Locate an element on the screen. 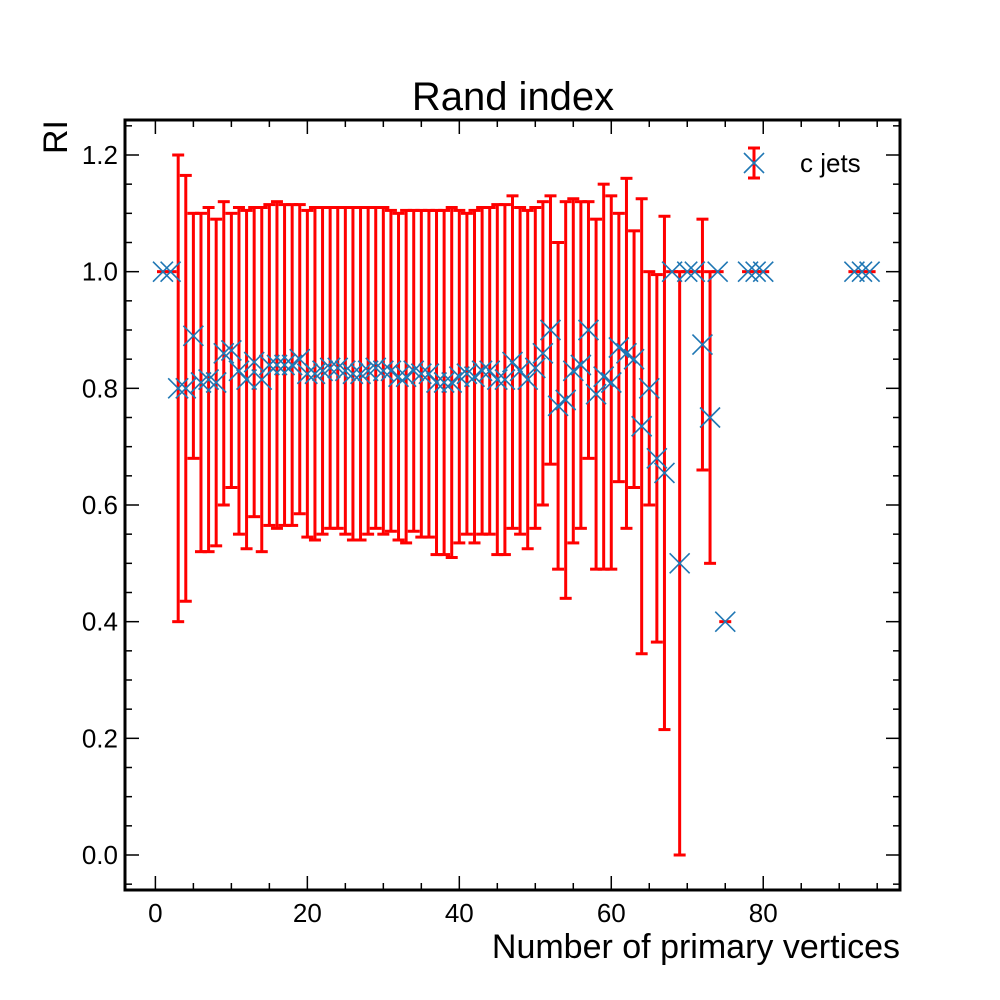 The width and height of the screenshot is (1000, 1000). y-tick-label: 0.4 is located at coordinates (100, 622).